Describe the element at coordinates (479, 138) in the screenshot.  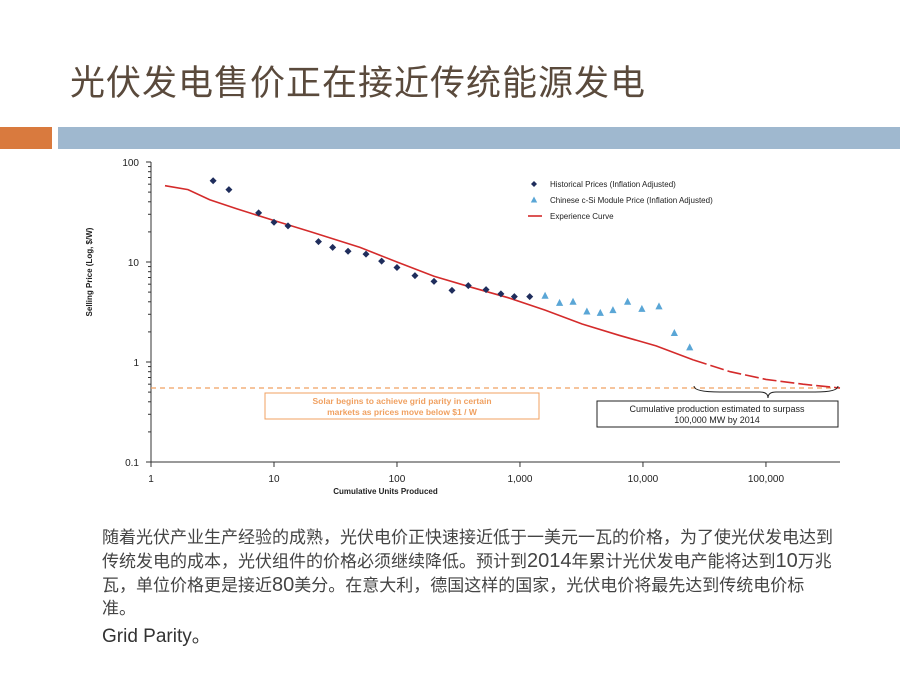
I see `accent-bar-blue` at that location.